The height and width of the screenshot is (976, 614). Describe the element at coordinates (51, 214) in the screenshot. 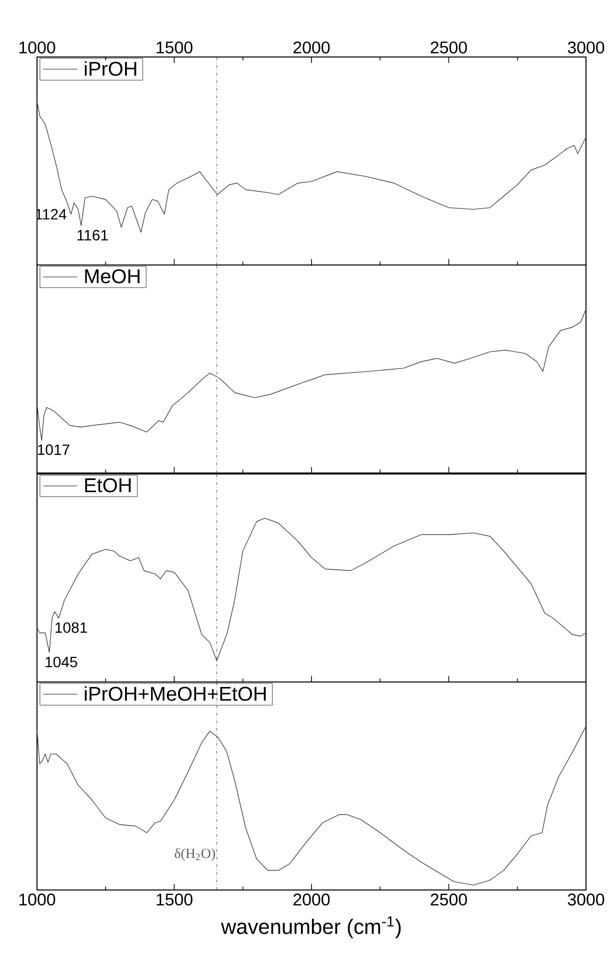

I see `annotation: 1124` at that location.